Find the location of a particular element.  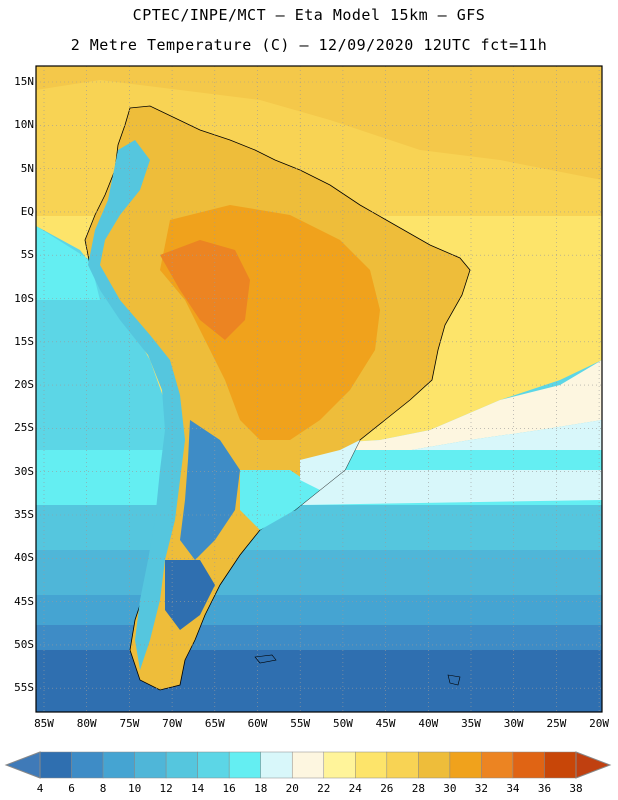

colorbar-tick-label: 24 is located at coordinates (355, 788).